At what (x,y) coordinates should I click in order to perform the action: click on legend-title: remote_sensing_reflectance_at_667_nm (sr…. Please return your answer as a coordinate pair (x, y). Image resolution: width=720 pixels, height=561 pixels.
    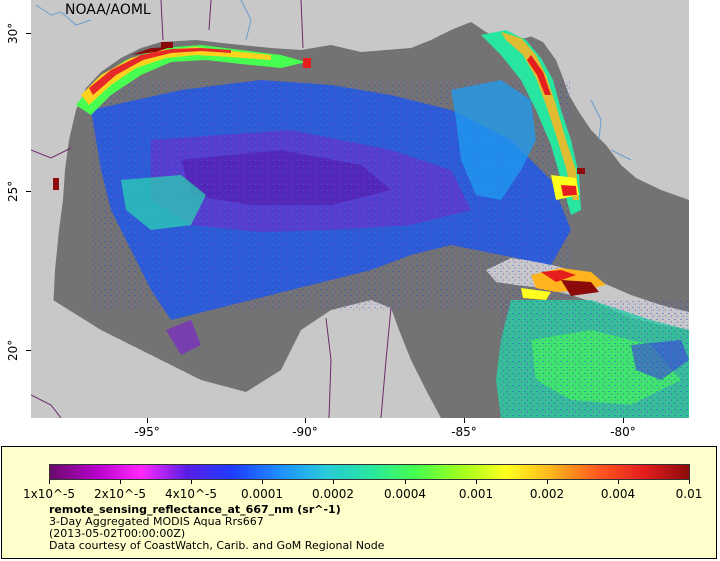
    Looking at the image, I should click on (195, 509).